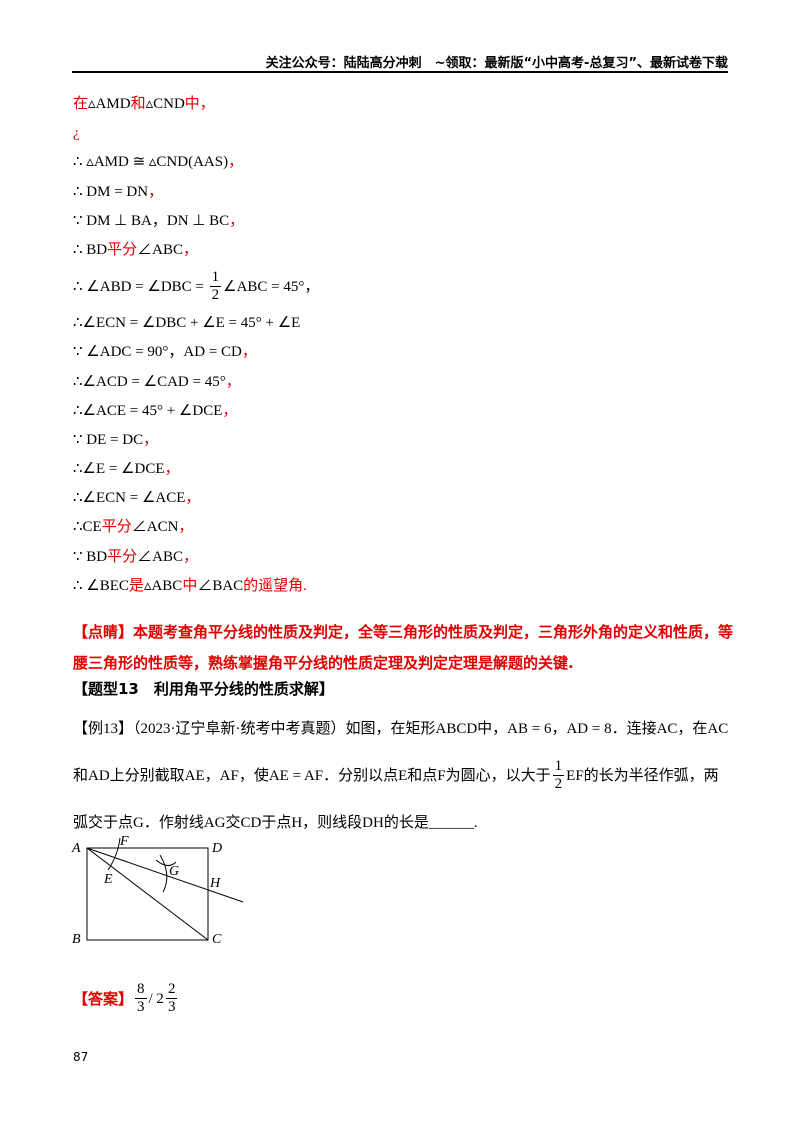  What do you see at coordinates (138, 104) in the screenshot?
I see `text-run: 和` at bounding box center [138, 104].